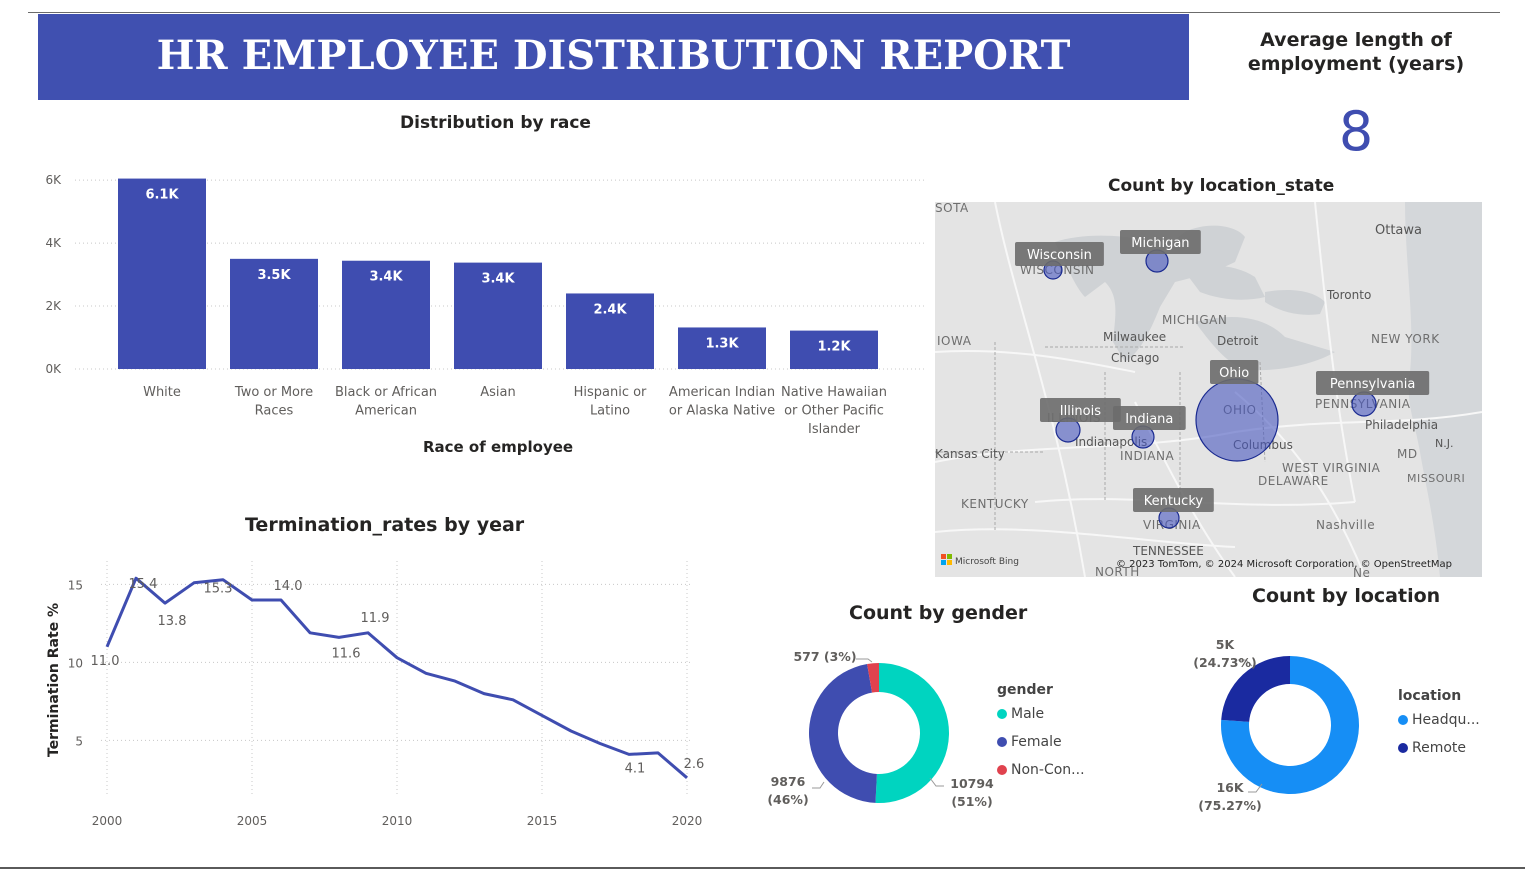 The width and height of the screenshot is (1525, 870). I want to click on report-banner: HR EMPLOYEE DISTRIBUTION REPORT, so click(613, 57).